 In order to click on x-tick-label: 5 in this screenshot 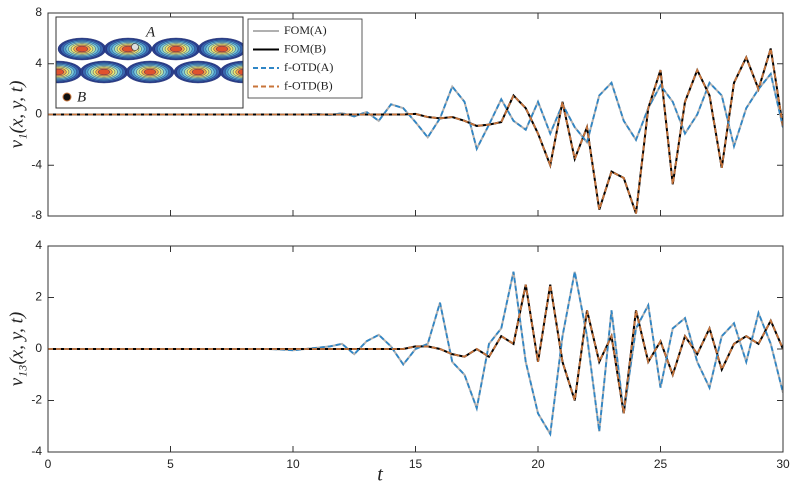, I will do `click(170, 464)`.